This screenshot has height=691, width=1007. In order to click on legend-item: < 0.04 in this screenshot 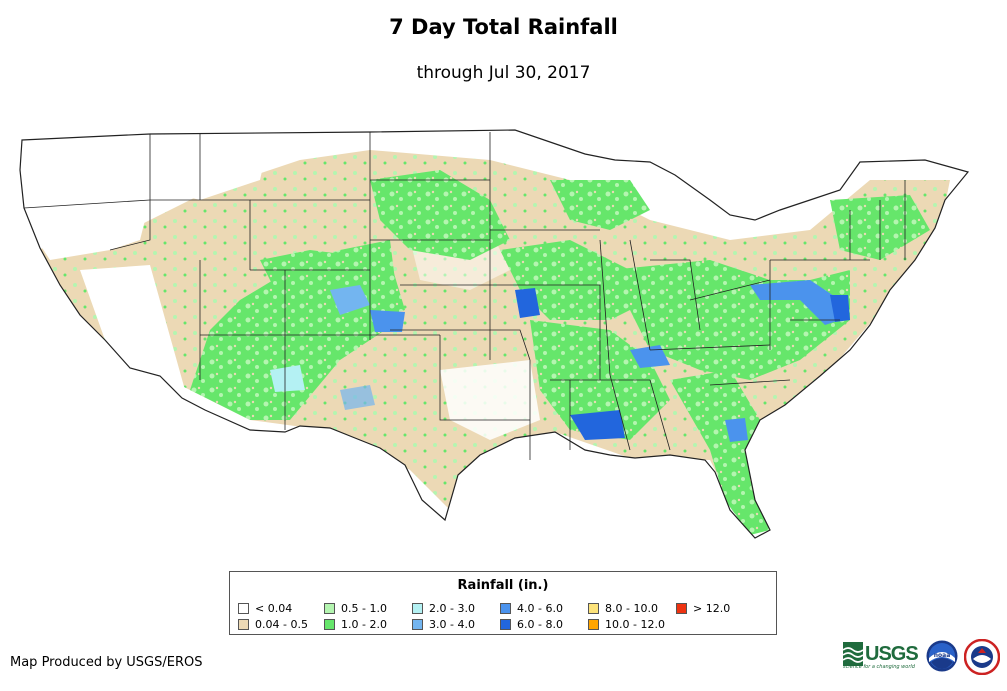, I will do `click(265, 608)`.